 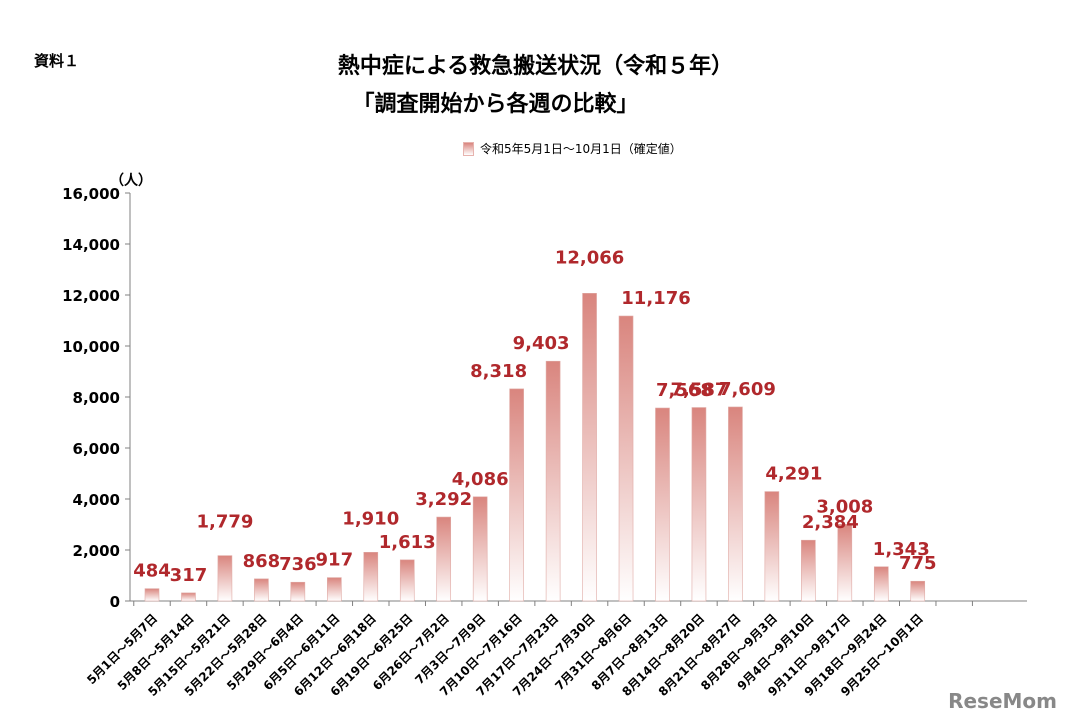 What do you see at coordinates (335, 560) in the screenshot?
I see `data-label: 917` at bounding box center [335, 560].